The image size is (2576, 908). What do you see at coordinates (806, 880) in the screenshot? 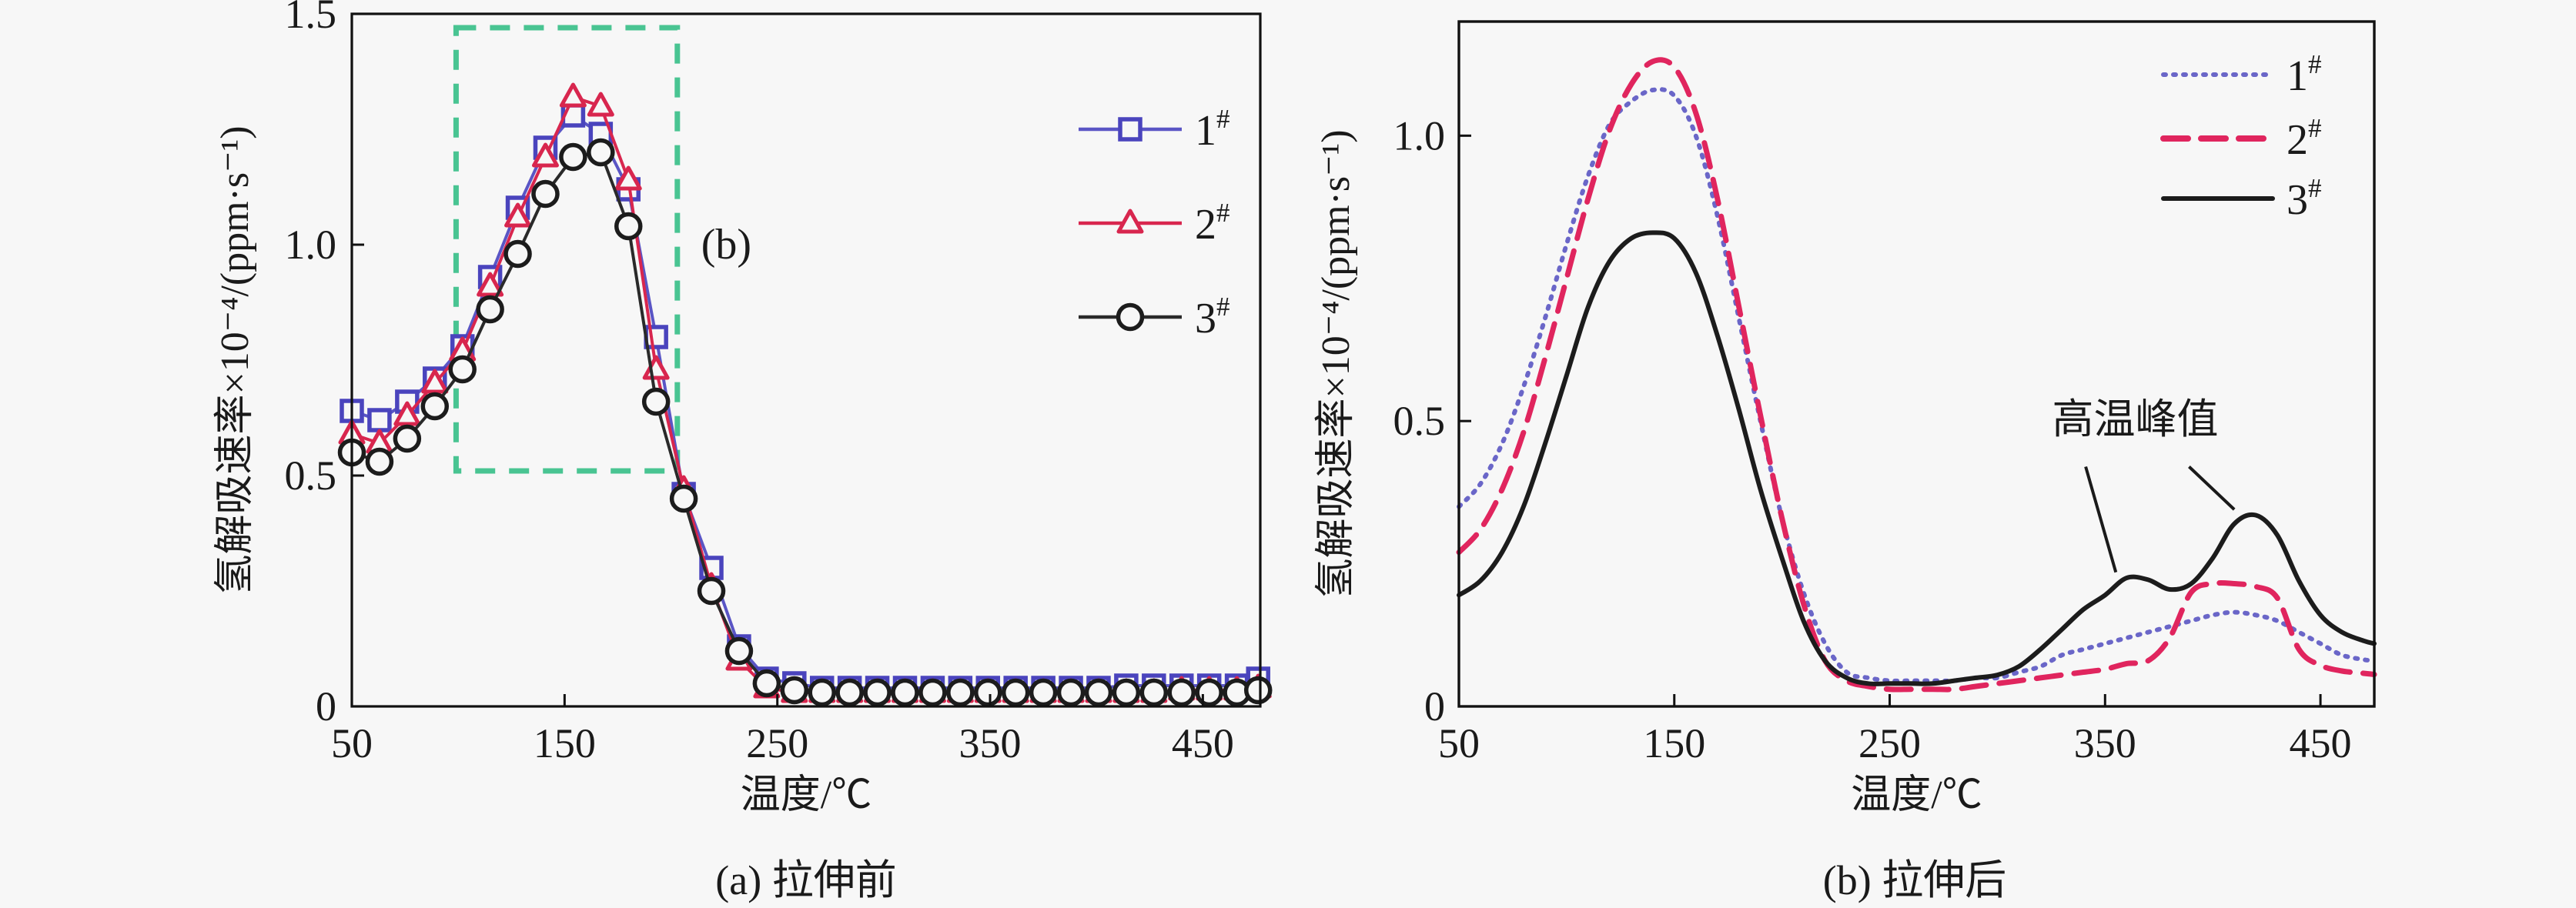
I see `panel-caption: (a) 拉伸前` at bounding box center [806, 880].